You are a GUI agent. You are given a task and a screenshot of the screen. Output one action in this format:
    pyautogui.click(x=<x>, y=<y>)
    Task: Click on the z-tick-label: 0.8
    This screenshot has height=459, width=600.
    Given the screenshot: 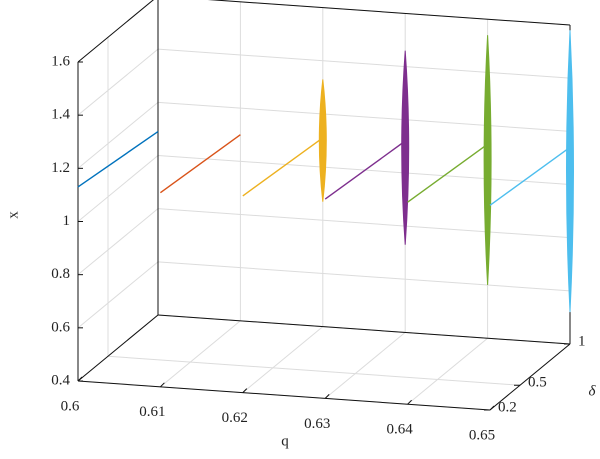 What is the action you would take?
    pyautogui.click(x=60, y=274)
    